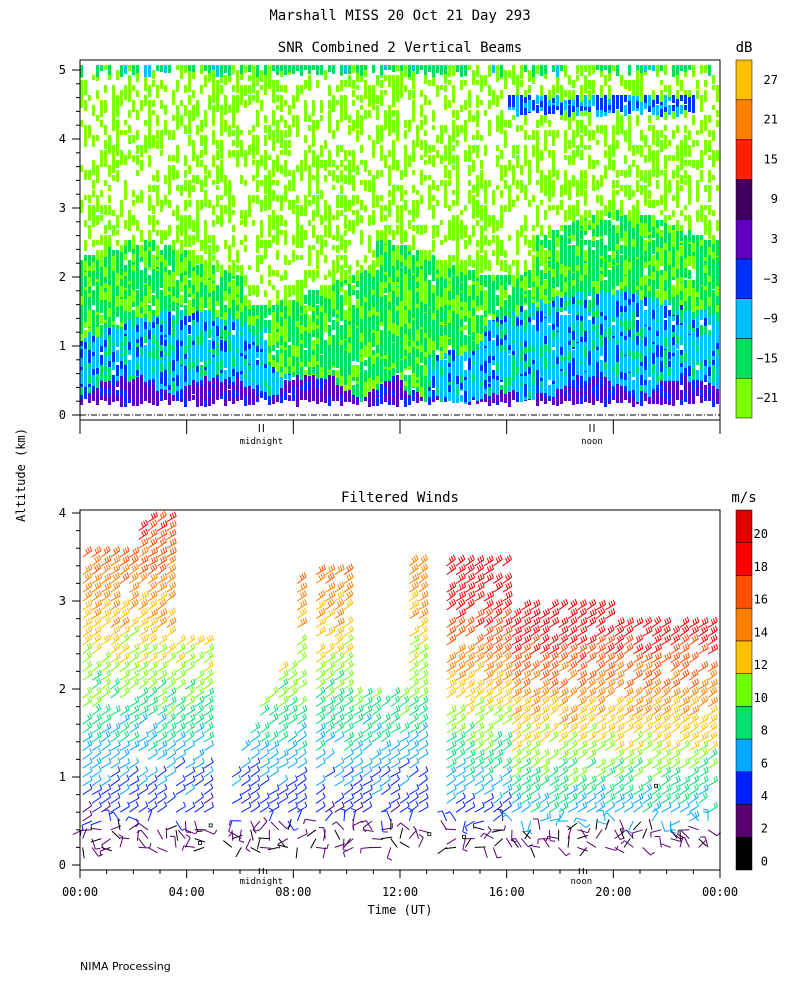  I want to click on winds-x-tick-label: 08:00, so click(293, 892).